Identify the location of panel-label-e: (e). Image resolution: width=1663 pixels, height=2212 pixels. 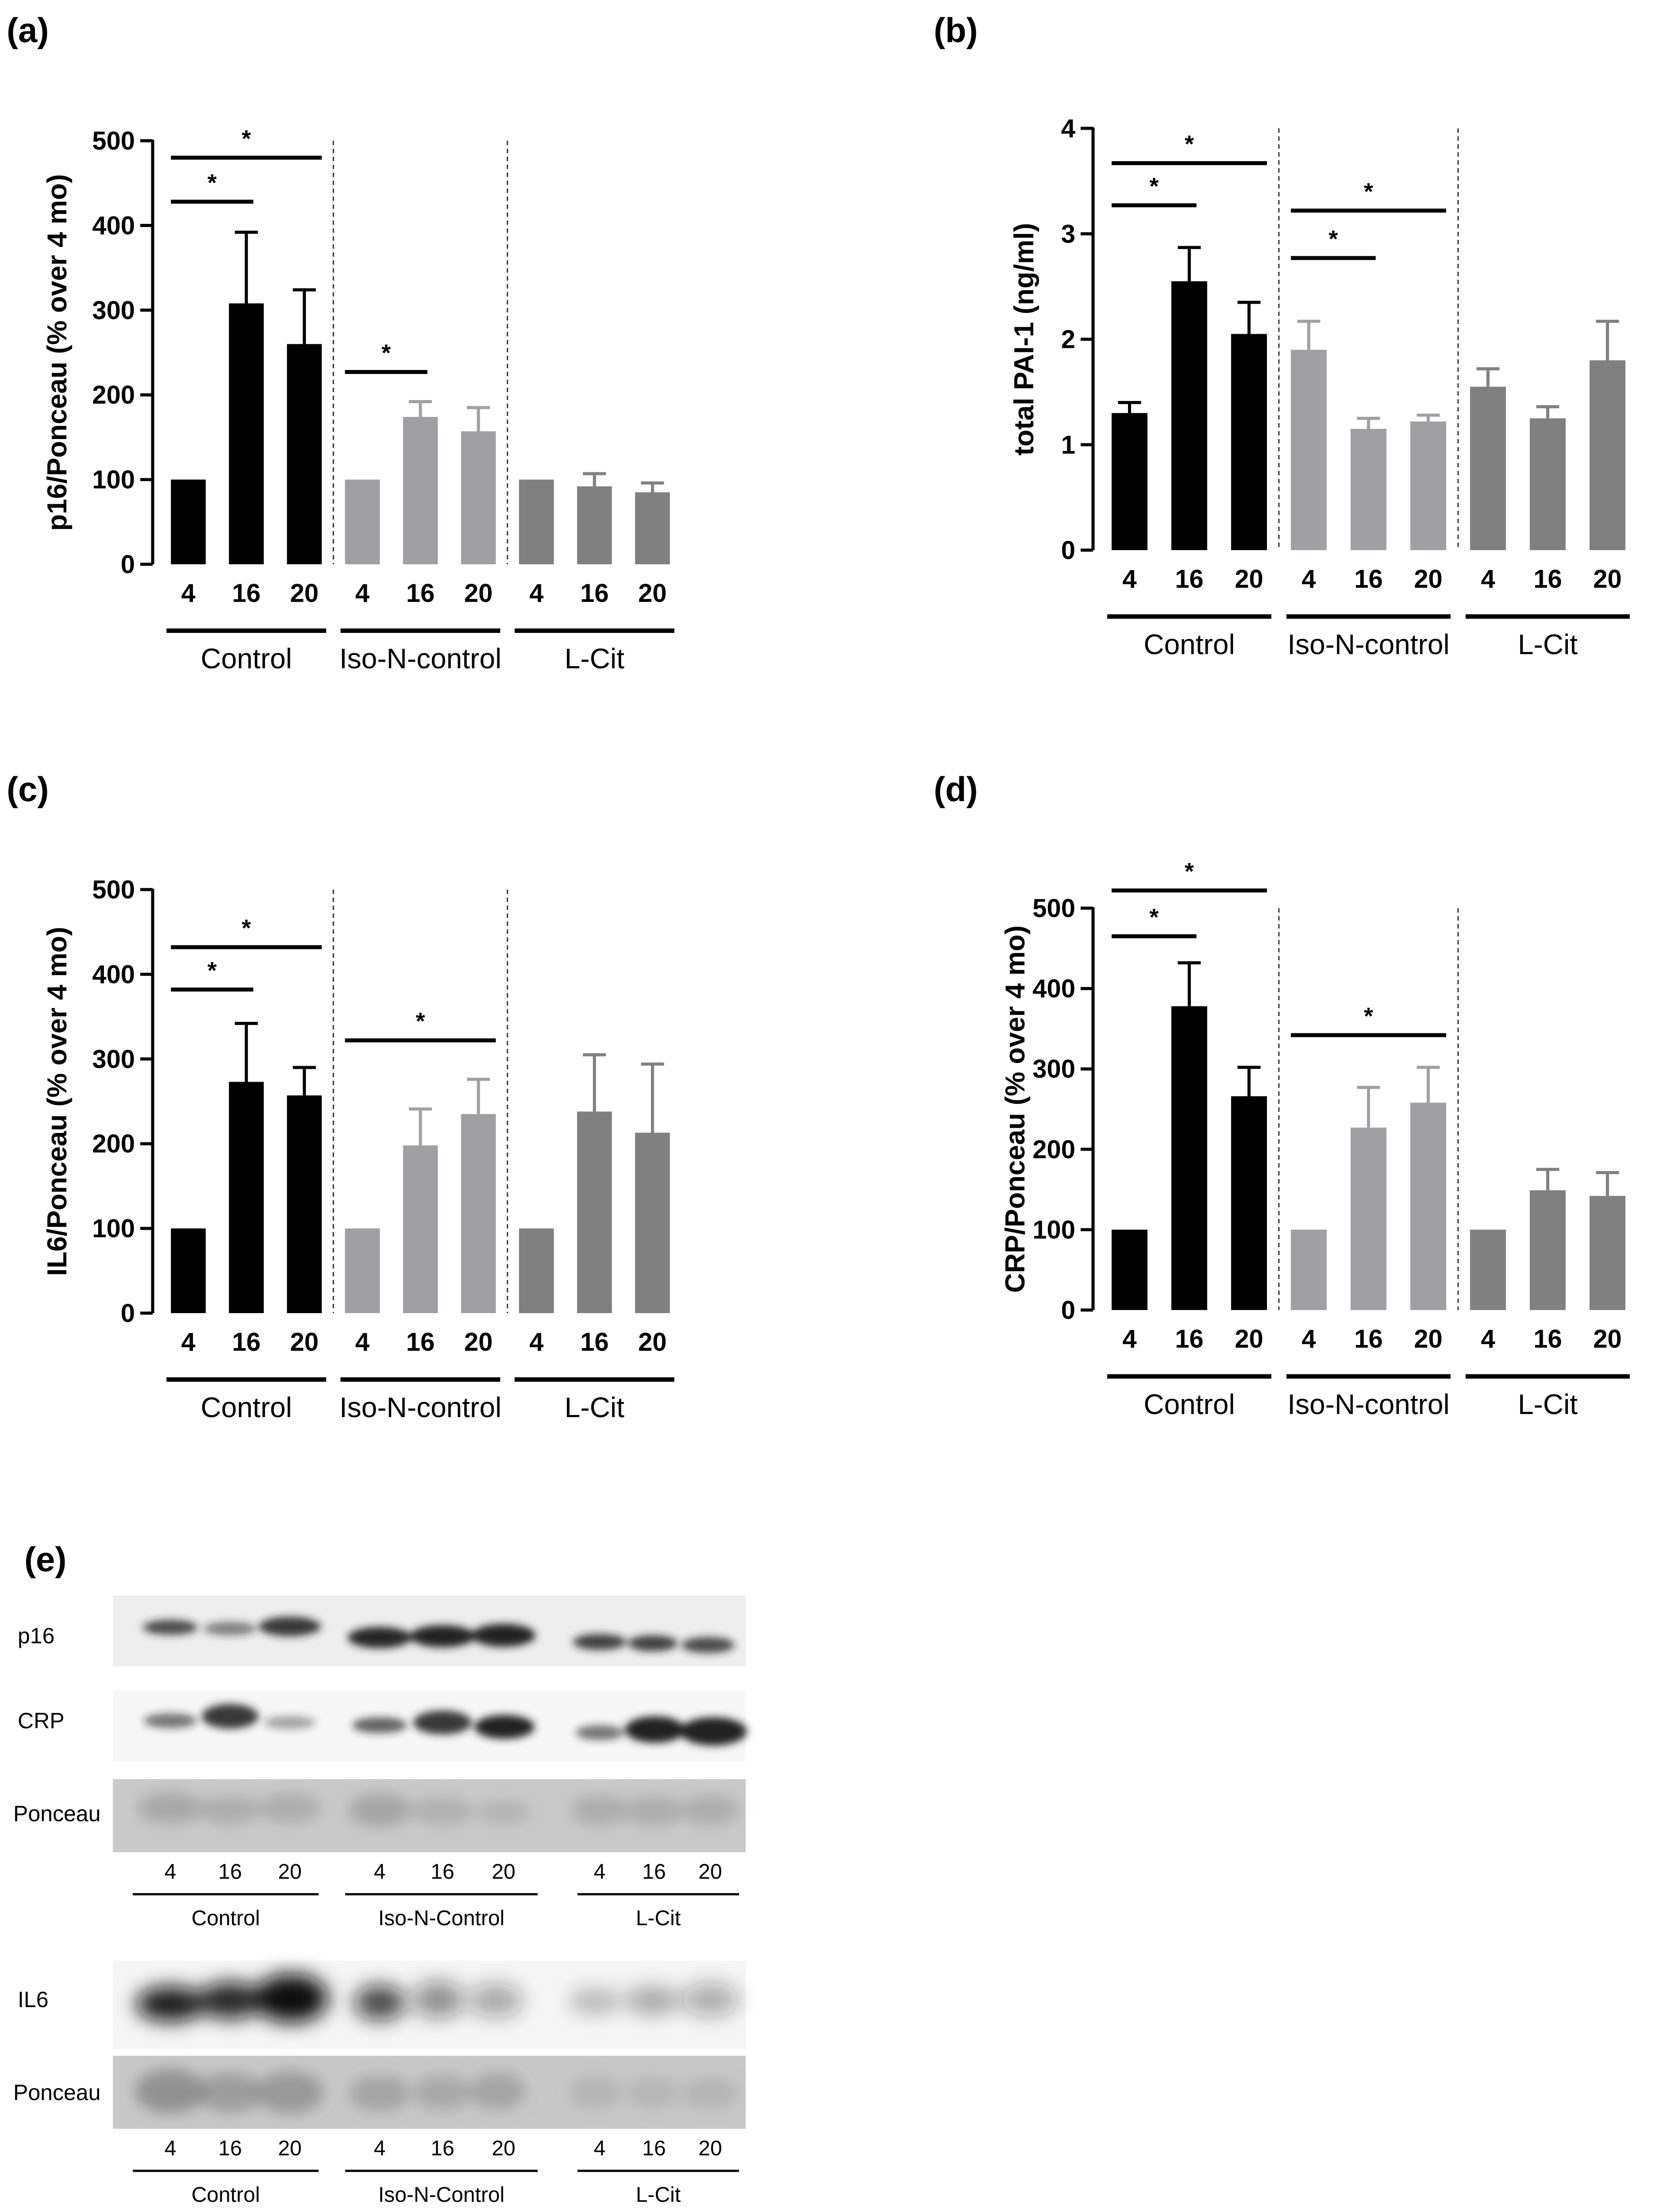
(45, 1559).